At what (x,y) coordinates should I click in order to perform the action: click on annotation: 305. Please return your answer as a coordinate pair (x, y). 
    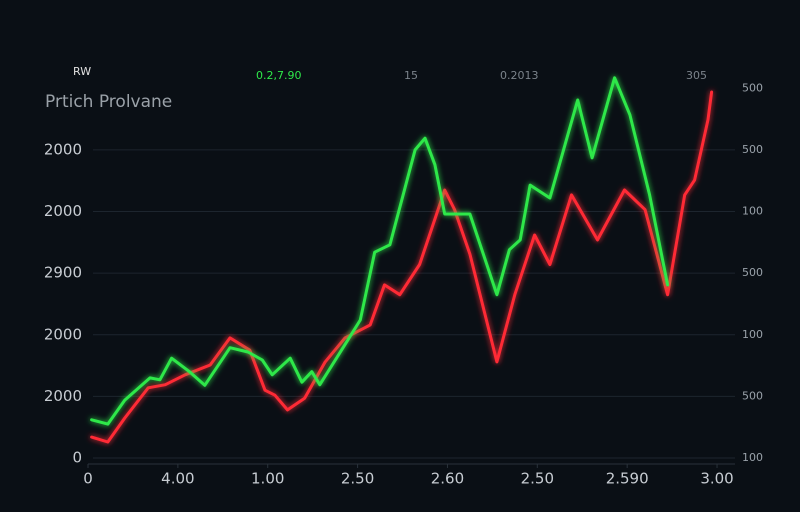
    Looking at the image, I should click on (696, 75).